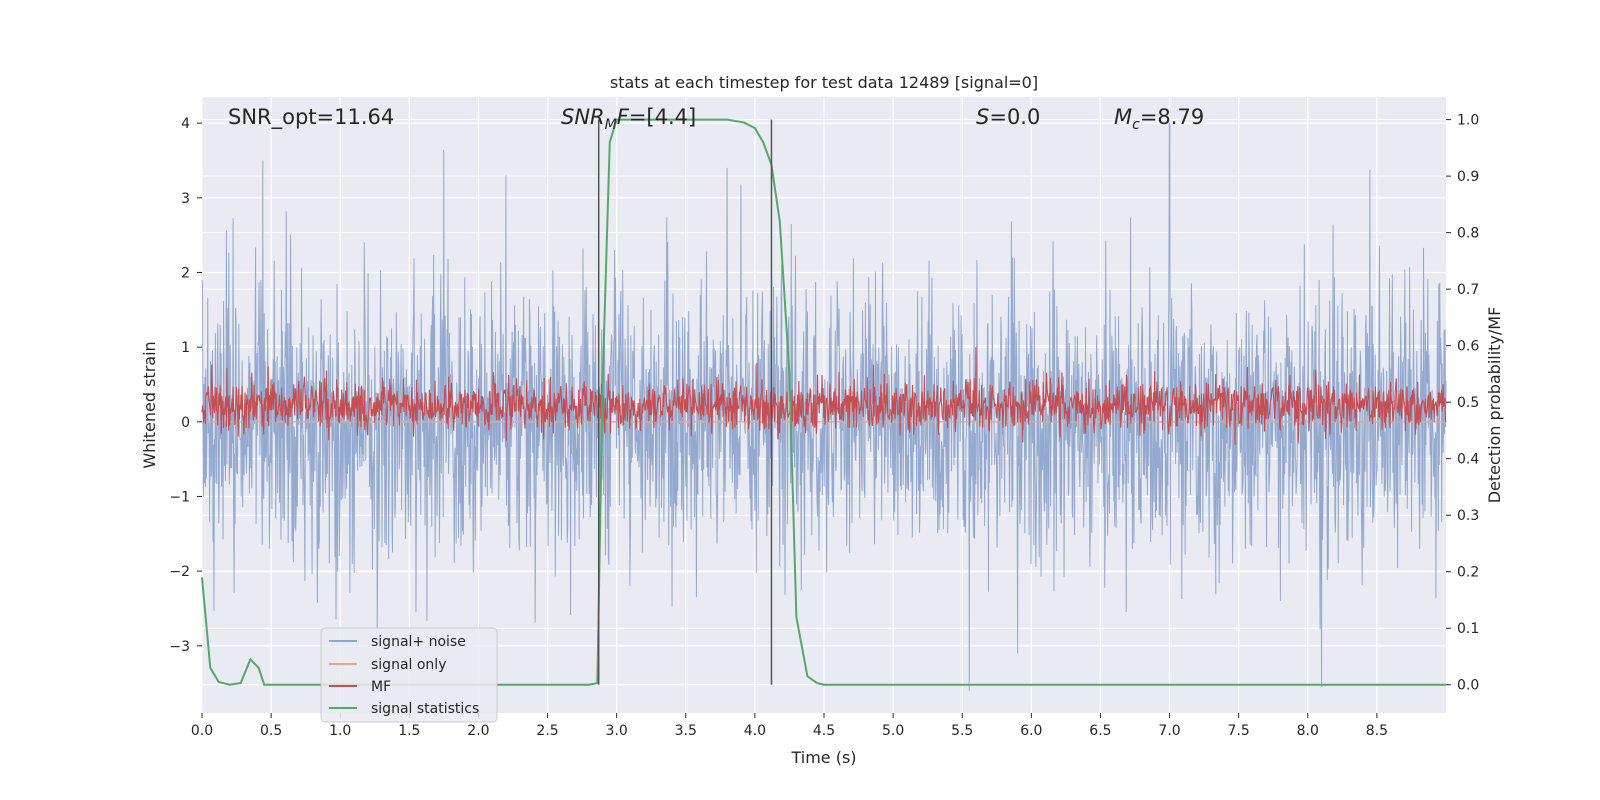 The height and width of the screenshot is (800, 1600). What do you see at coordinates (202, 731) in the screenshot?
I see `x-tick-label: 0.0` at bounding box center [202, 731].